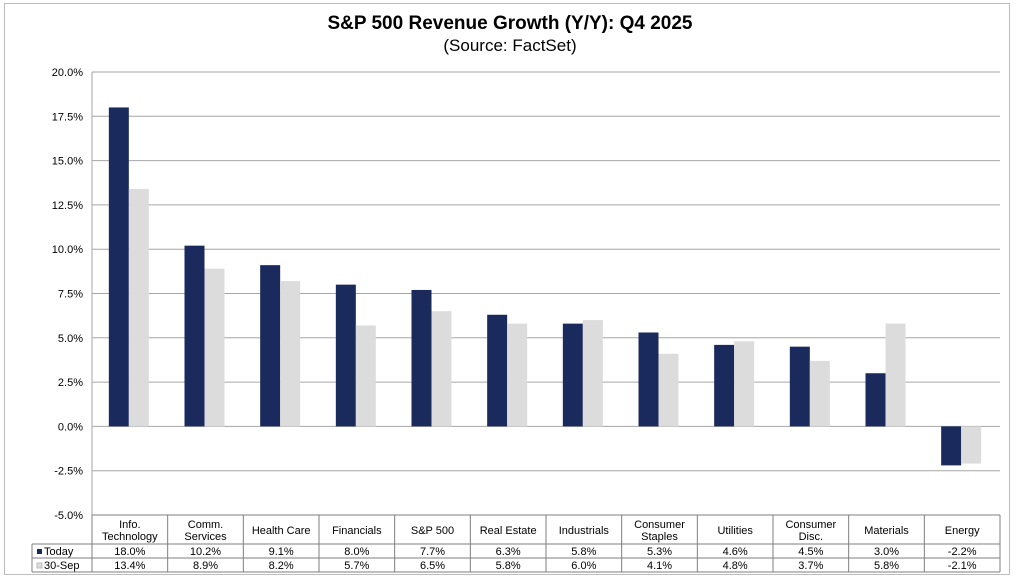  What do you see at coordinates (68, 516) in the screenshot?
I see `y-tick-label: -5.0%` at bounding box center [68, 516].